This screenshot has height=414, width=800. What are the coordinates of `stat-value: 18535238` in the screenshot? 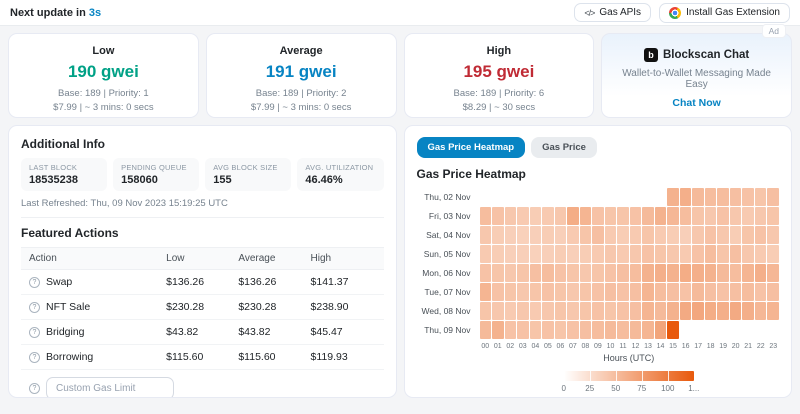 It's located at (53, 180).